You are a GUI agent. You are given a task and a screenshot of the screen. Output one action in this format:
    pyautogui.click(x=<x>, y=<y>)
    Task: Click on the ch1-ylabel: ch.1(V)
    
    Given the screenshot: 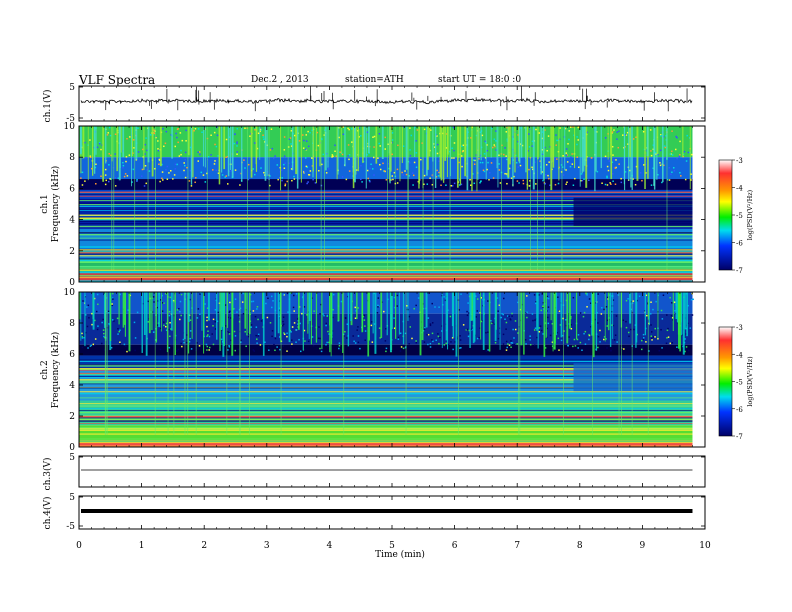 What is the action you would take?
    pyautogui.click(x=47, y=106)
    